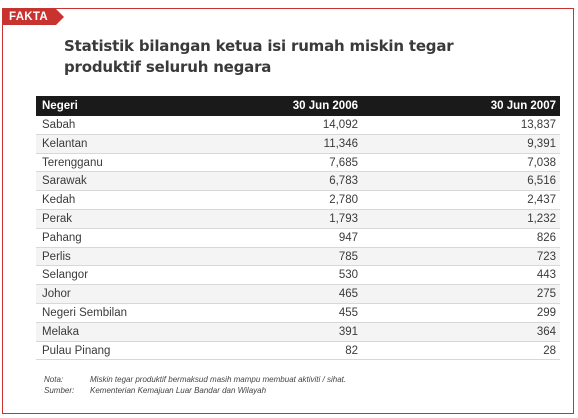 The image size is (578, 418). I want to click on table-row: Kedah 2,780 2,437, so click(298, 200).